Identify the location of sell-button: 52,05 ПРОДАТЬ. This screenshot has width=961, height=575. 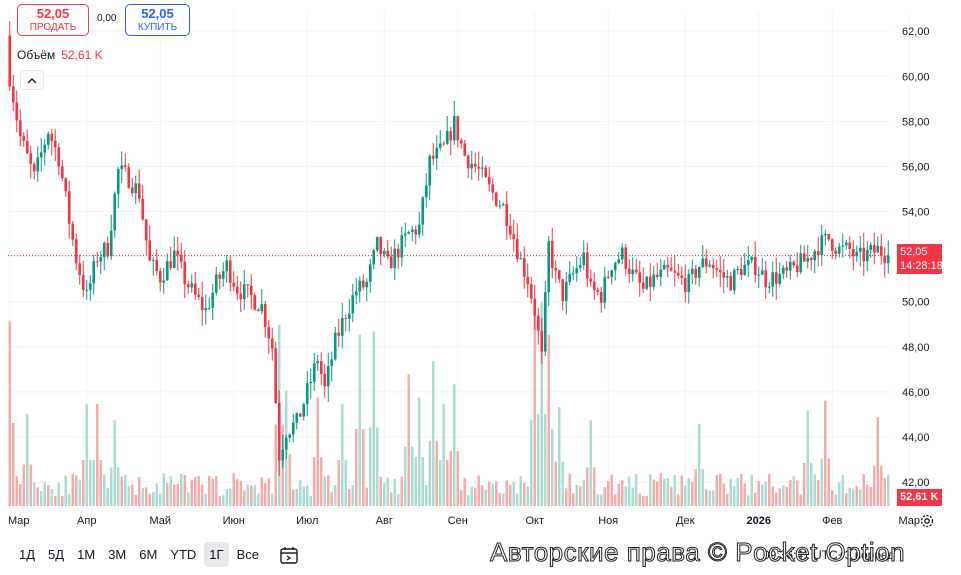
(53, 20).